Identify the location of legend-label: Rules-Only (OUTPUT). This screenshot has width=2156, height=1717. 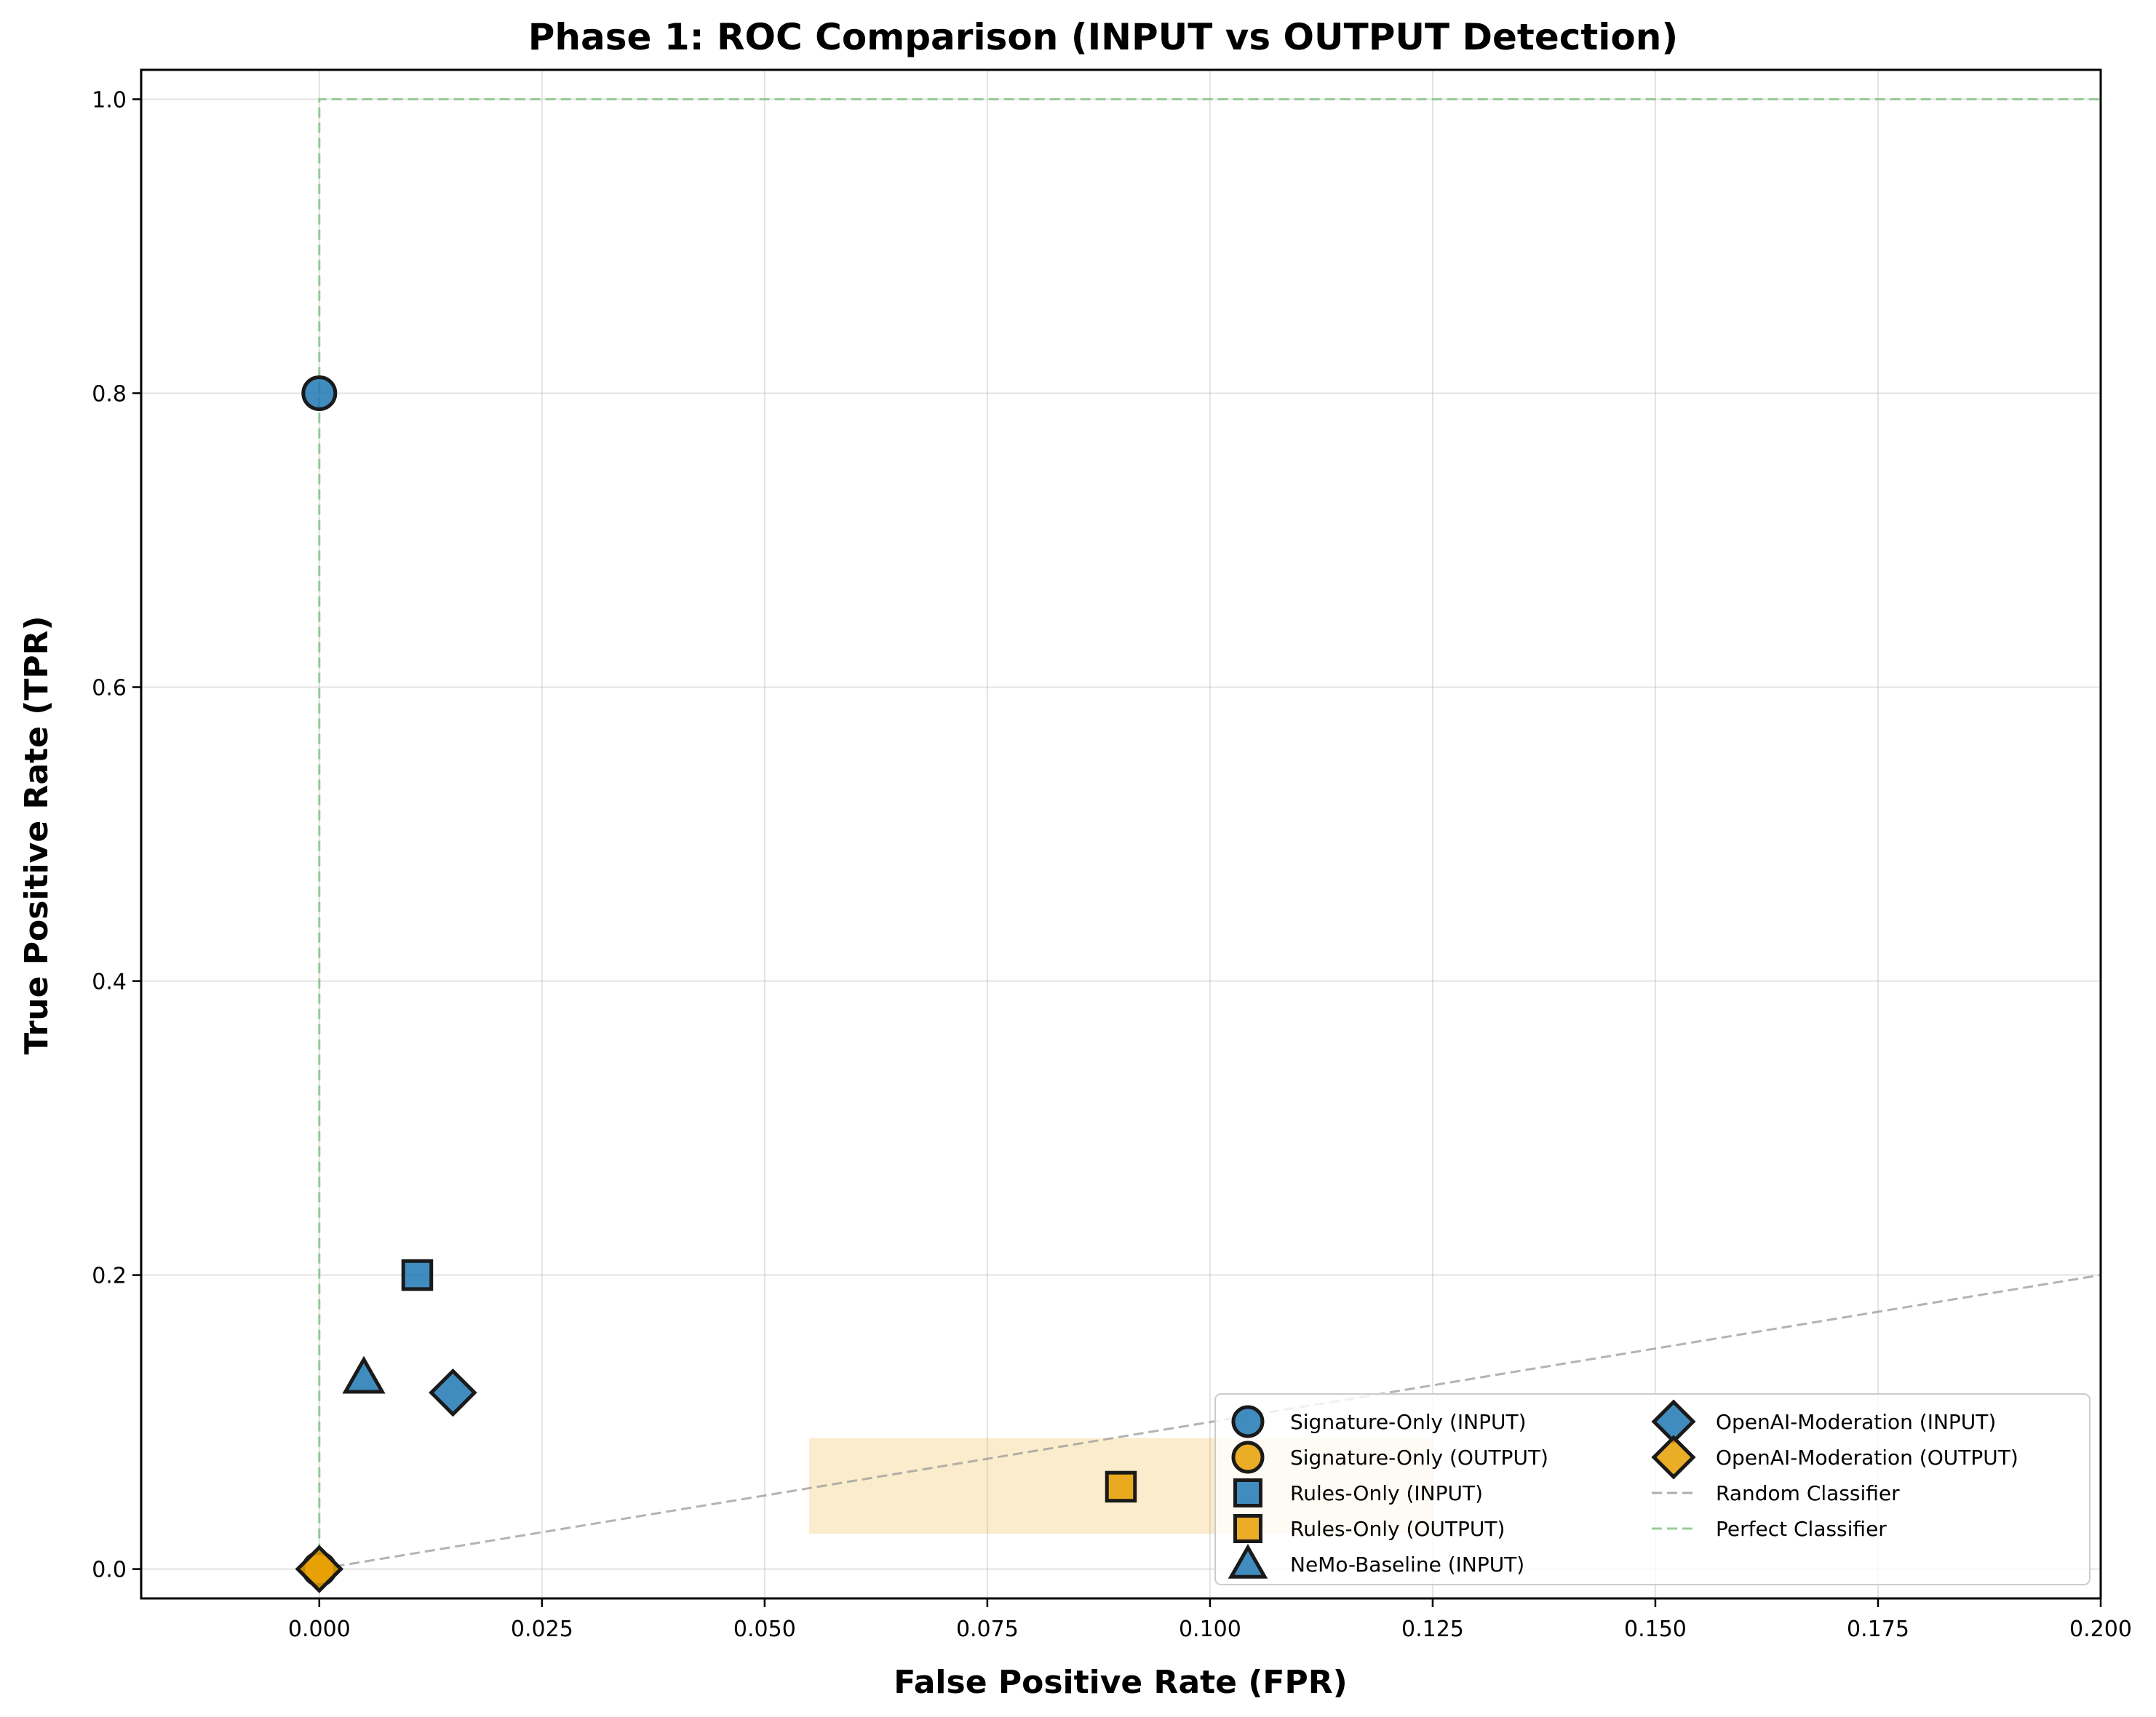
(1397, 1529).